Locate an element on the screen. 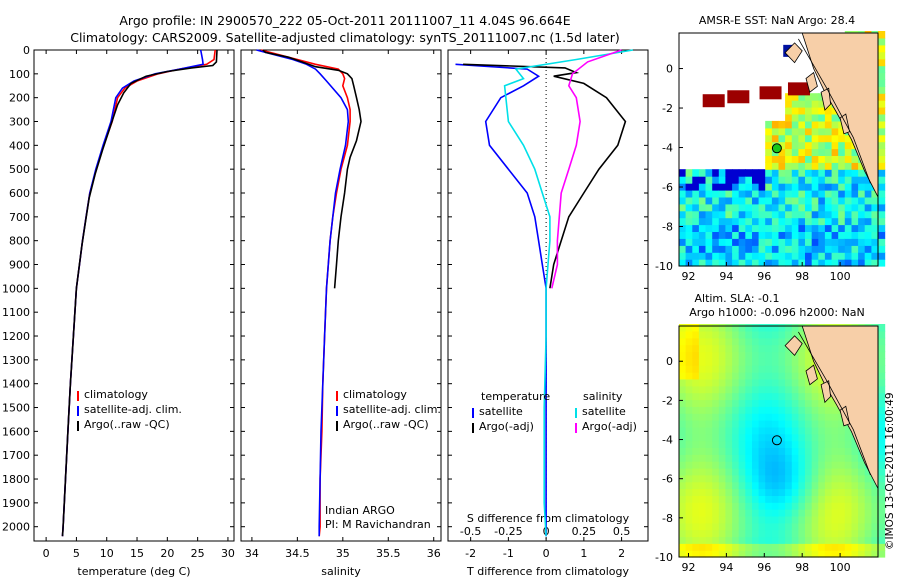  y-tick-label: 0 is located at coordinates (669, 361).